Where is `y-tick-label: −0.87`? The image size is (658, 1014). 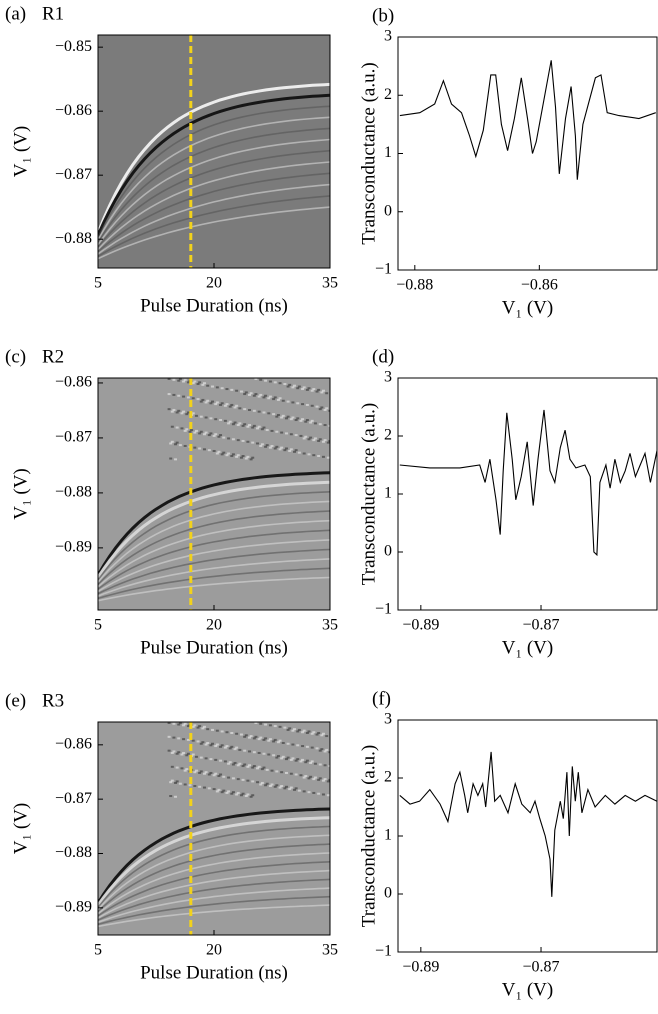 y-tick-label: −0.87 is located at coordinates (73, 798).